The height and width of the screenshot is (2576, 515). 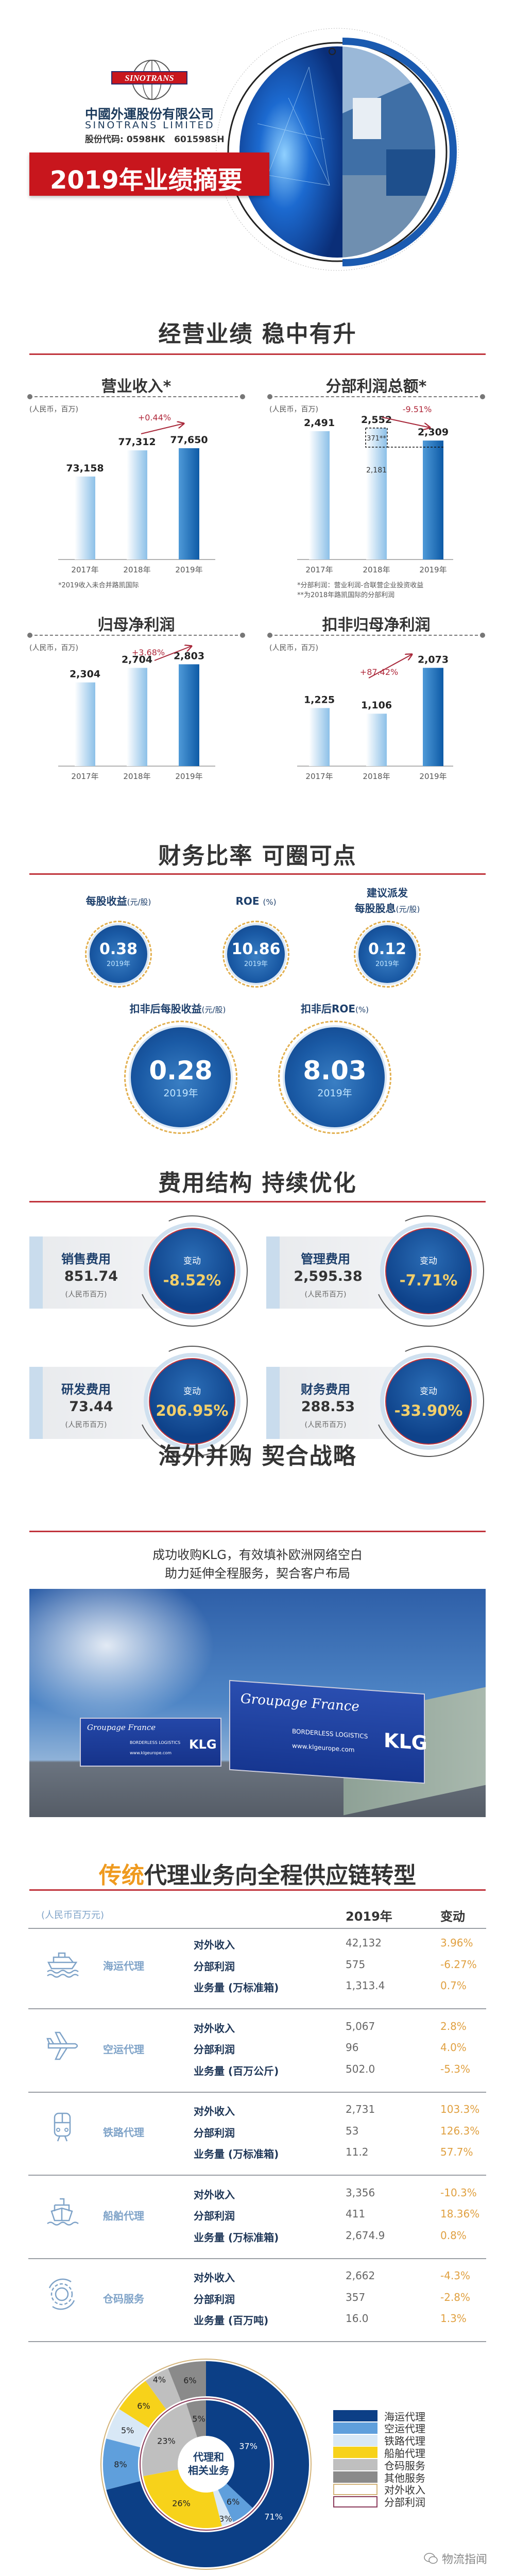 What do you see at coordinates (256, 949) in the screenshot?
I see `ratio-value: 10.86` at bounding box center [256, 949].